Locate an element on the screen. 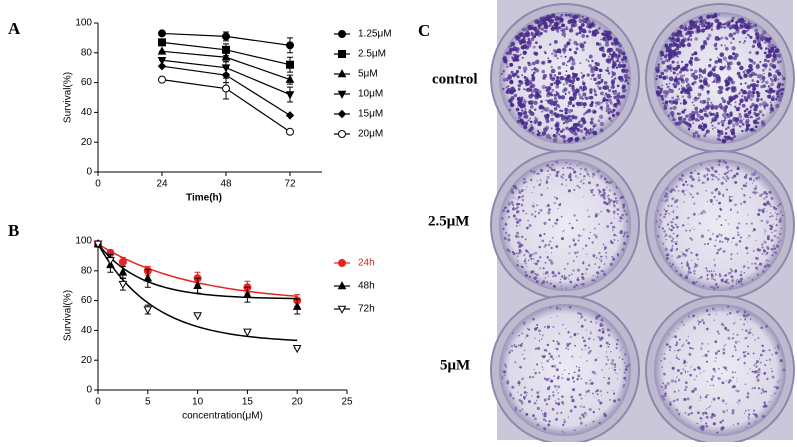 The image size is (797, 447). y-tick-label: 60 is located at coordinates (87, 82).